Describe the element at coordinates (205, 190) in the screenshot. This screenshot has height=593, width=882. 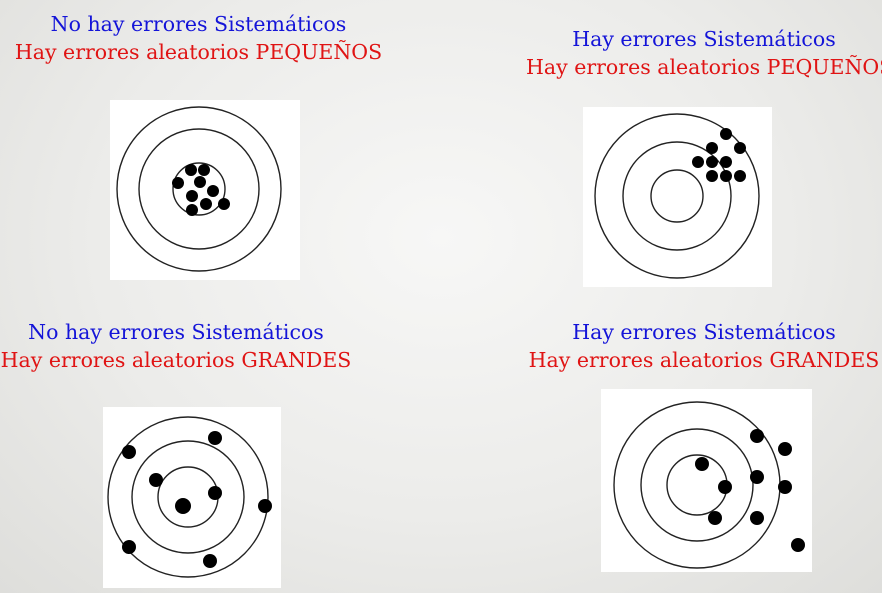
I see `target-tight-centered-icon` at that location.